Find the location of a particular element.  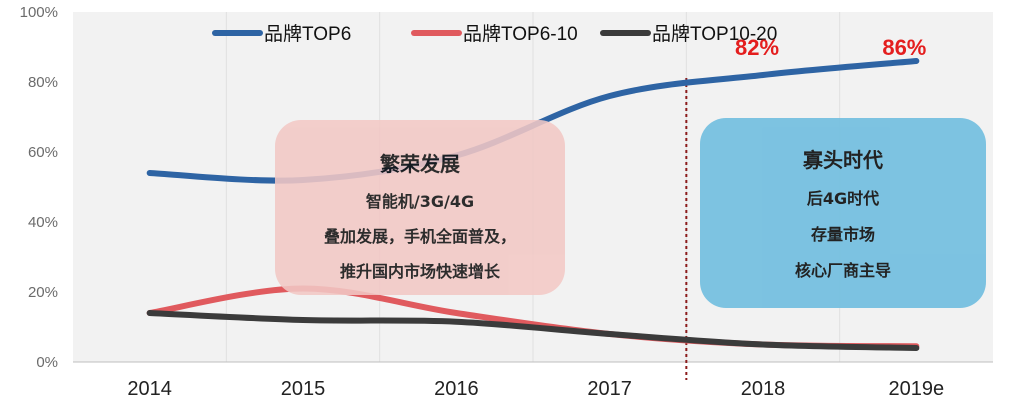

y-tick-label: 100% is located at coordinates (39, 12).